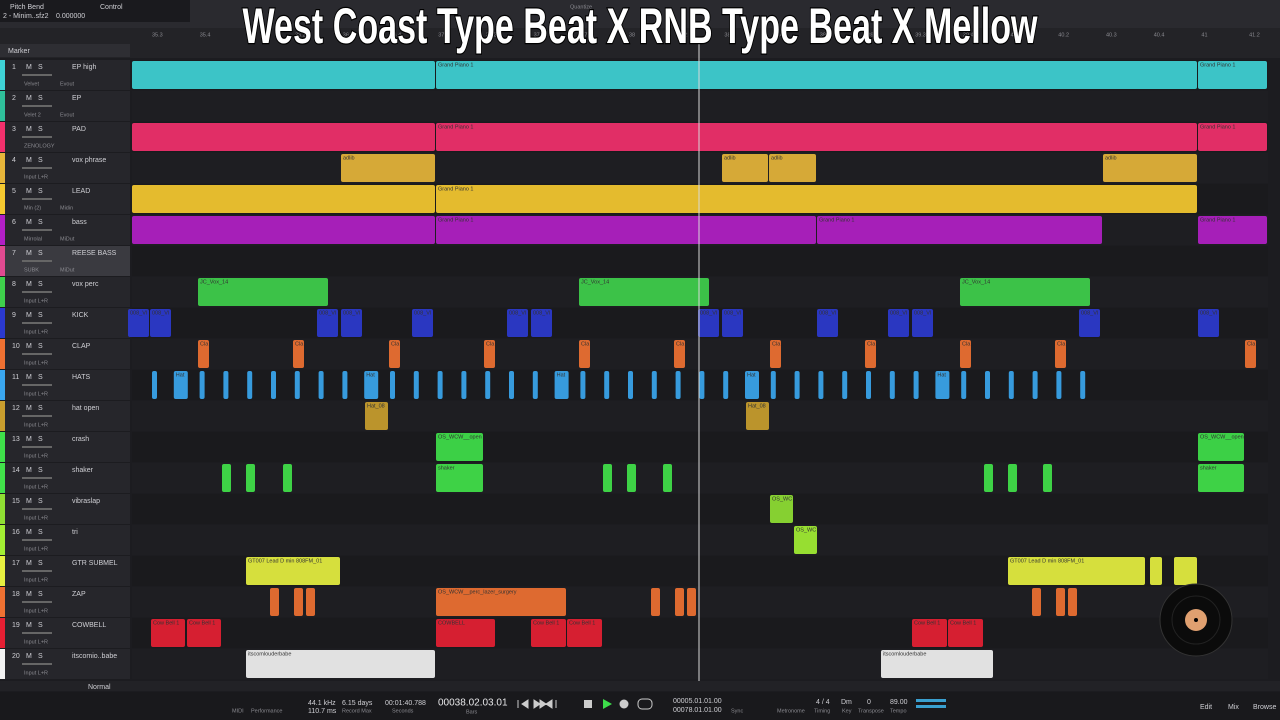  What do you see at coordinates (1251, 344) in the screenshot?
I see `clip-label: Cla` at bounding box center [1251, 344].